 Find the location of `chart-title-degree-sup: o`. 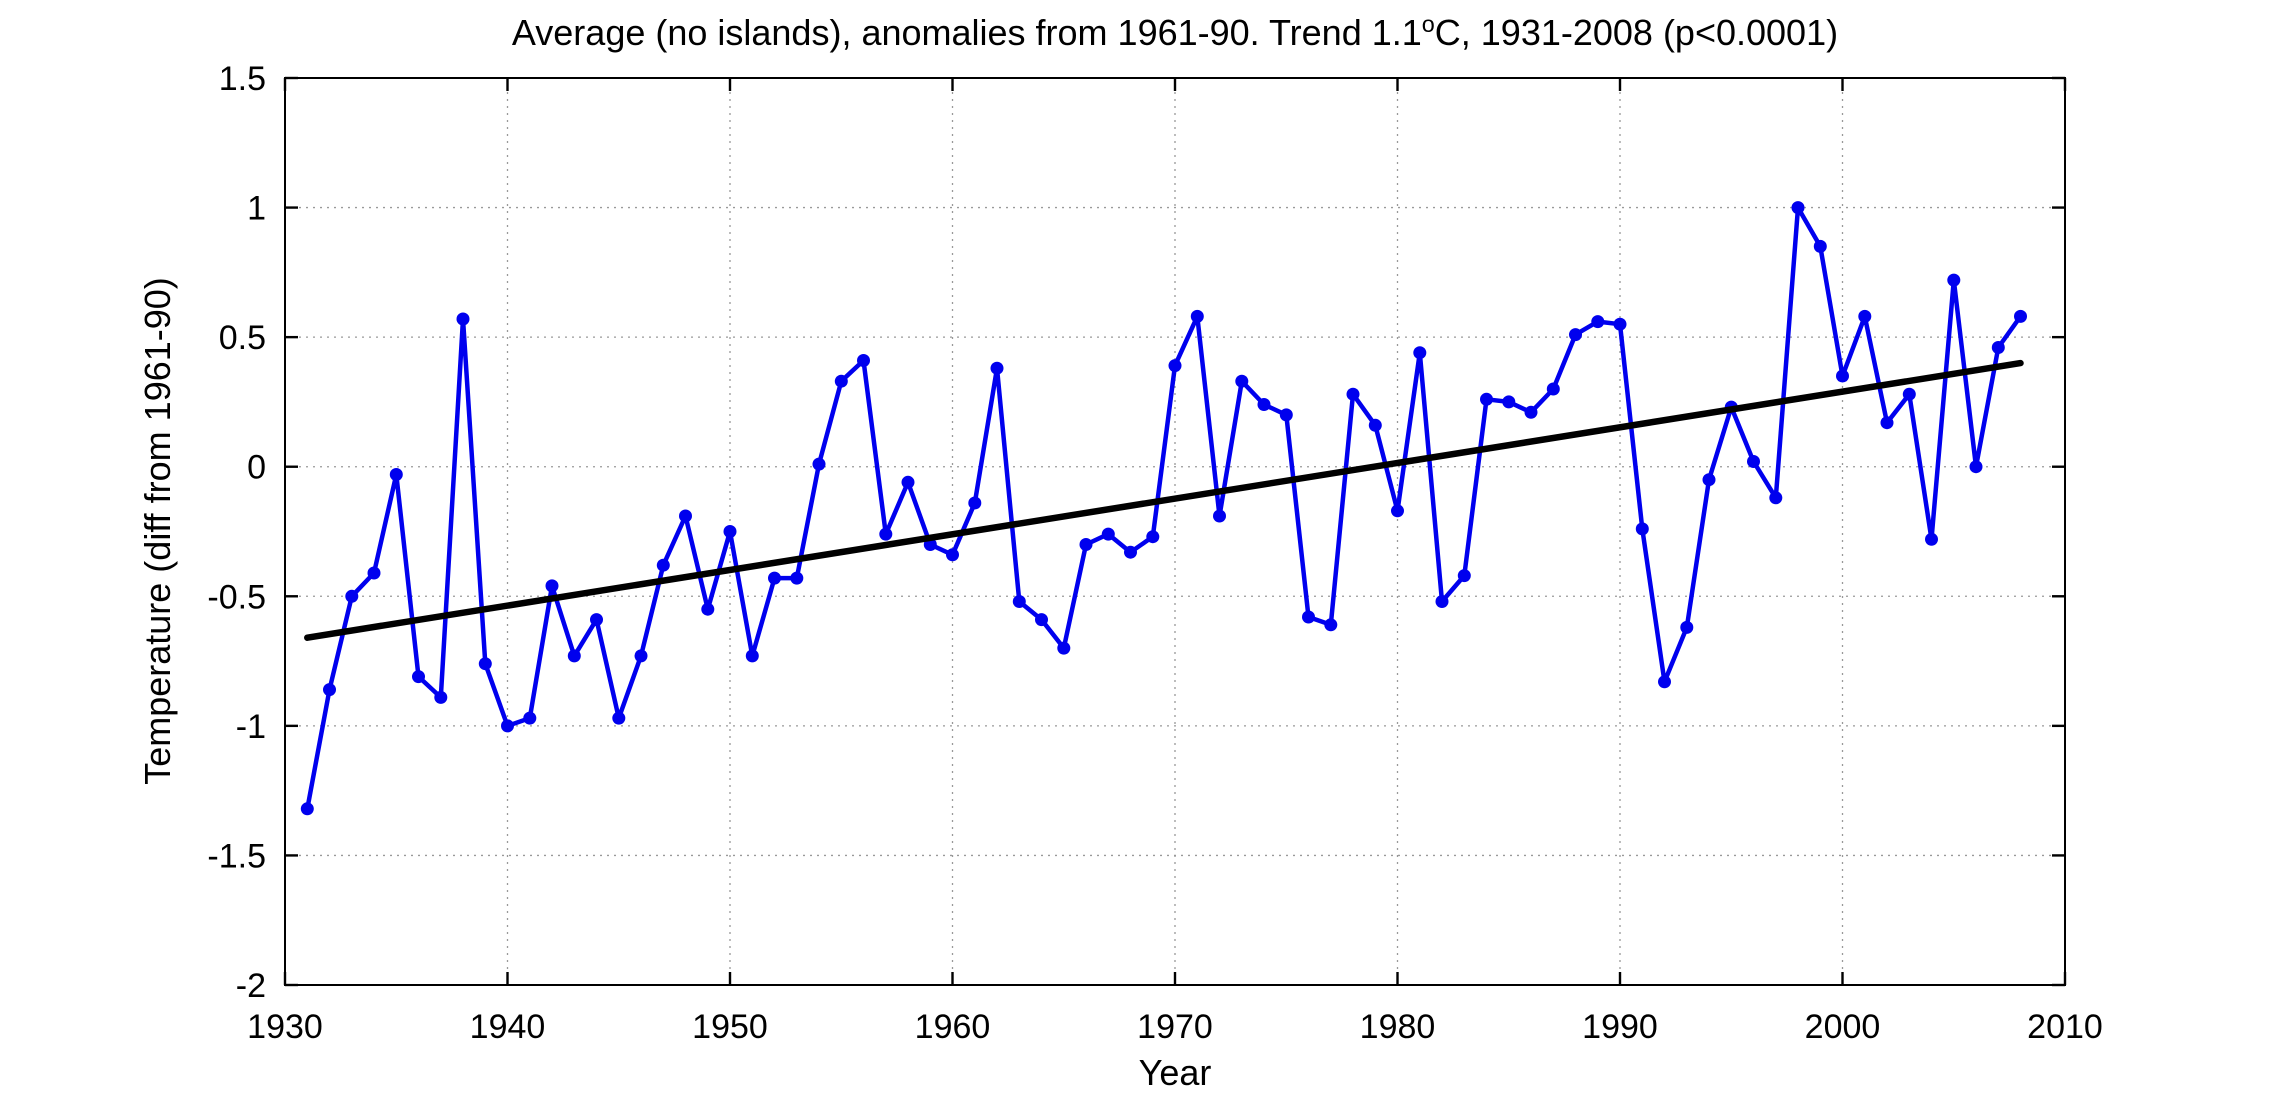

chart-title-degree-sup: o is located at coordinates (1428, 24).